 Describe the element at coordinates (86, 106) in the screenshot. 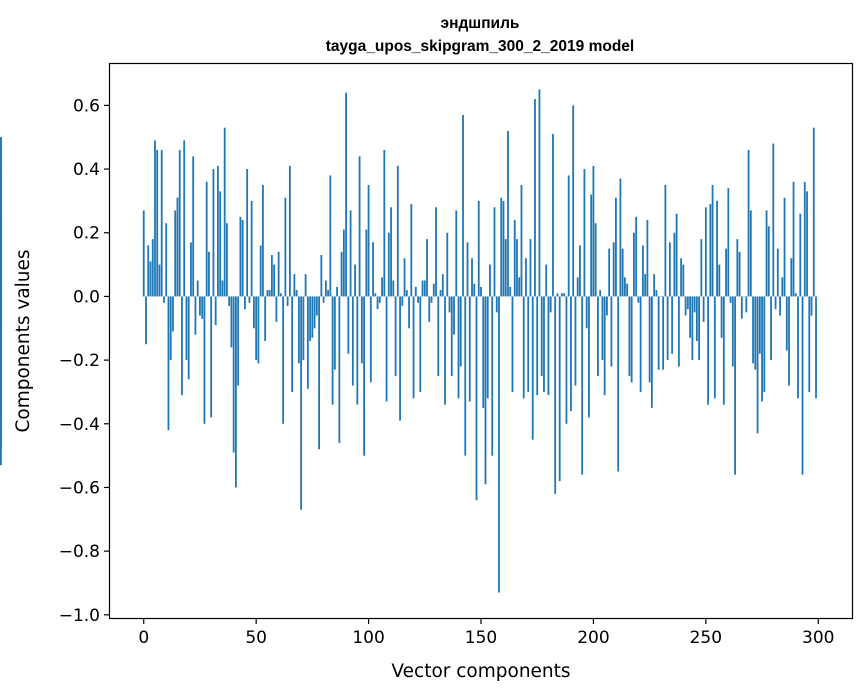

I see `y-tick-label: 0.6` at that location.